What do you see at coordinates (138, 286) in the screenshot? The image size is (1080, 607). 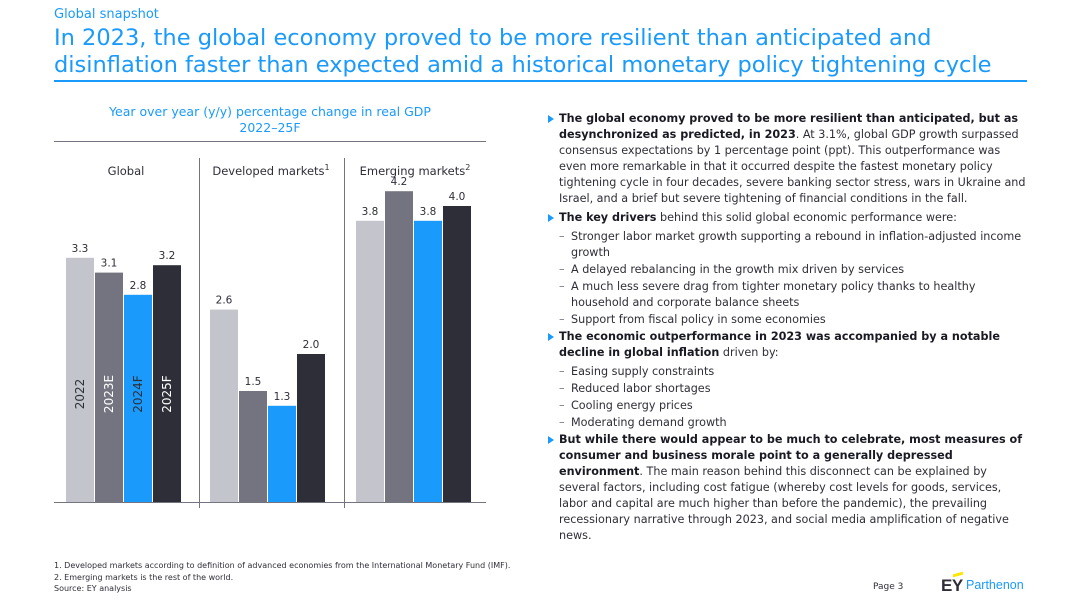 I see `data-label: 2.8` at bounding box center [138, 286].